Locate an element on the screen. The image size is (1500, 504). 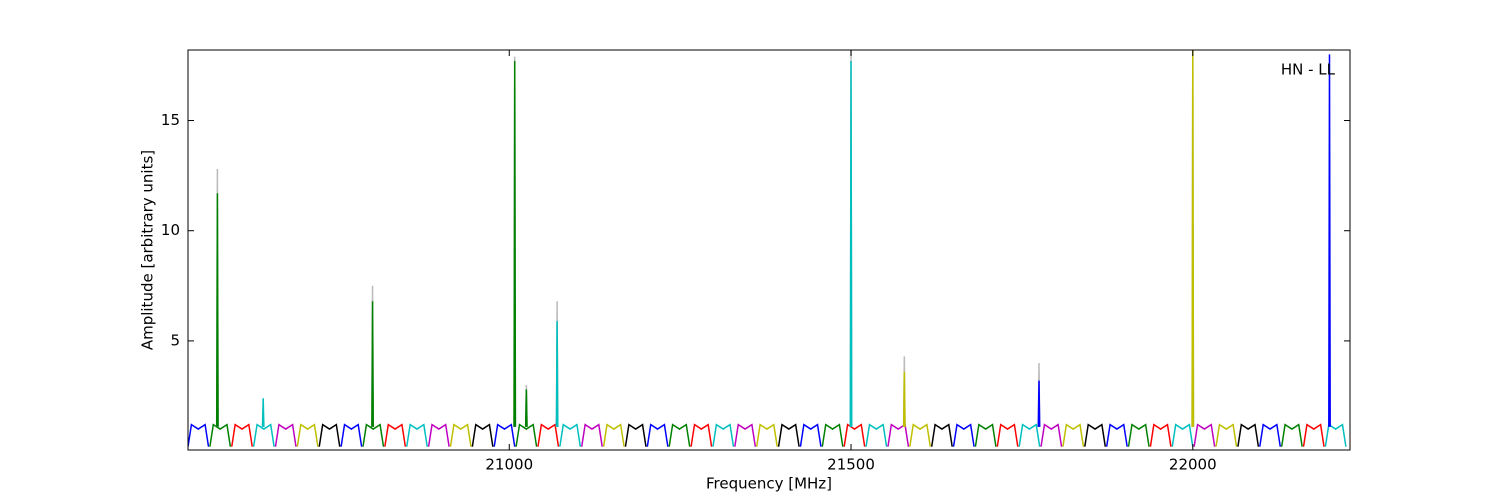
x-axis-label: Frequency [MHz] is located at coordinates (769, 484).